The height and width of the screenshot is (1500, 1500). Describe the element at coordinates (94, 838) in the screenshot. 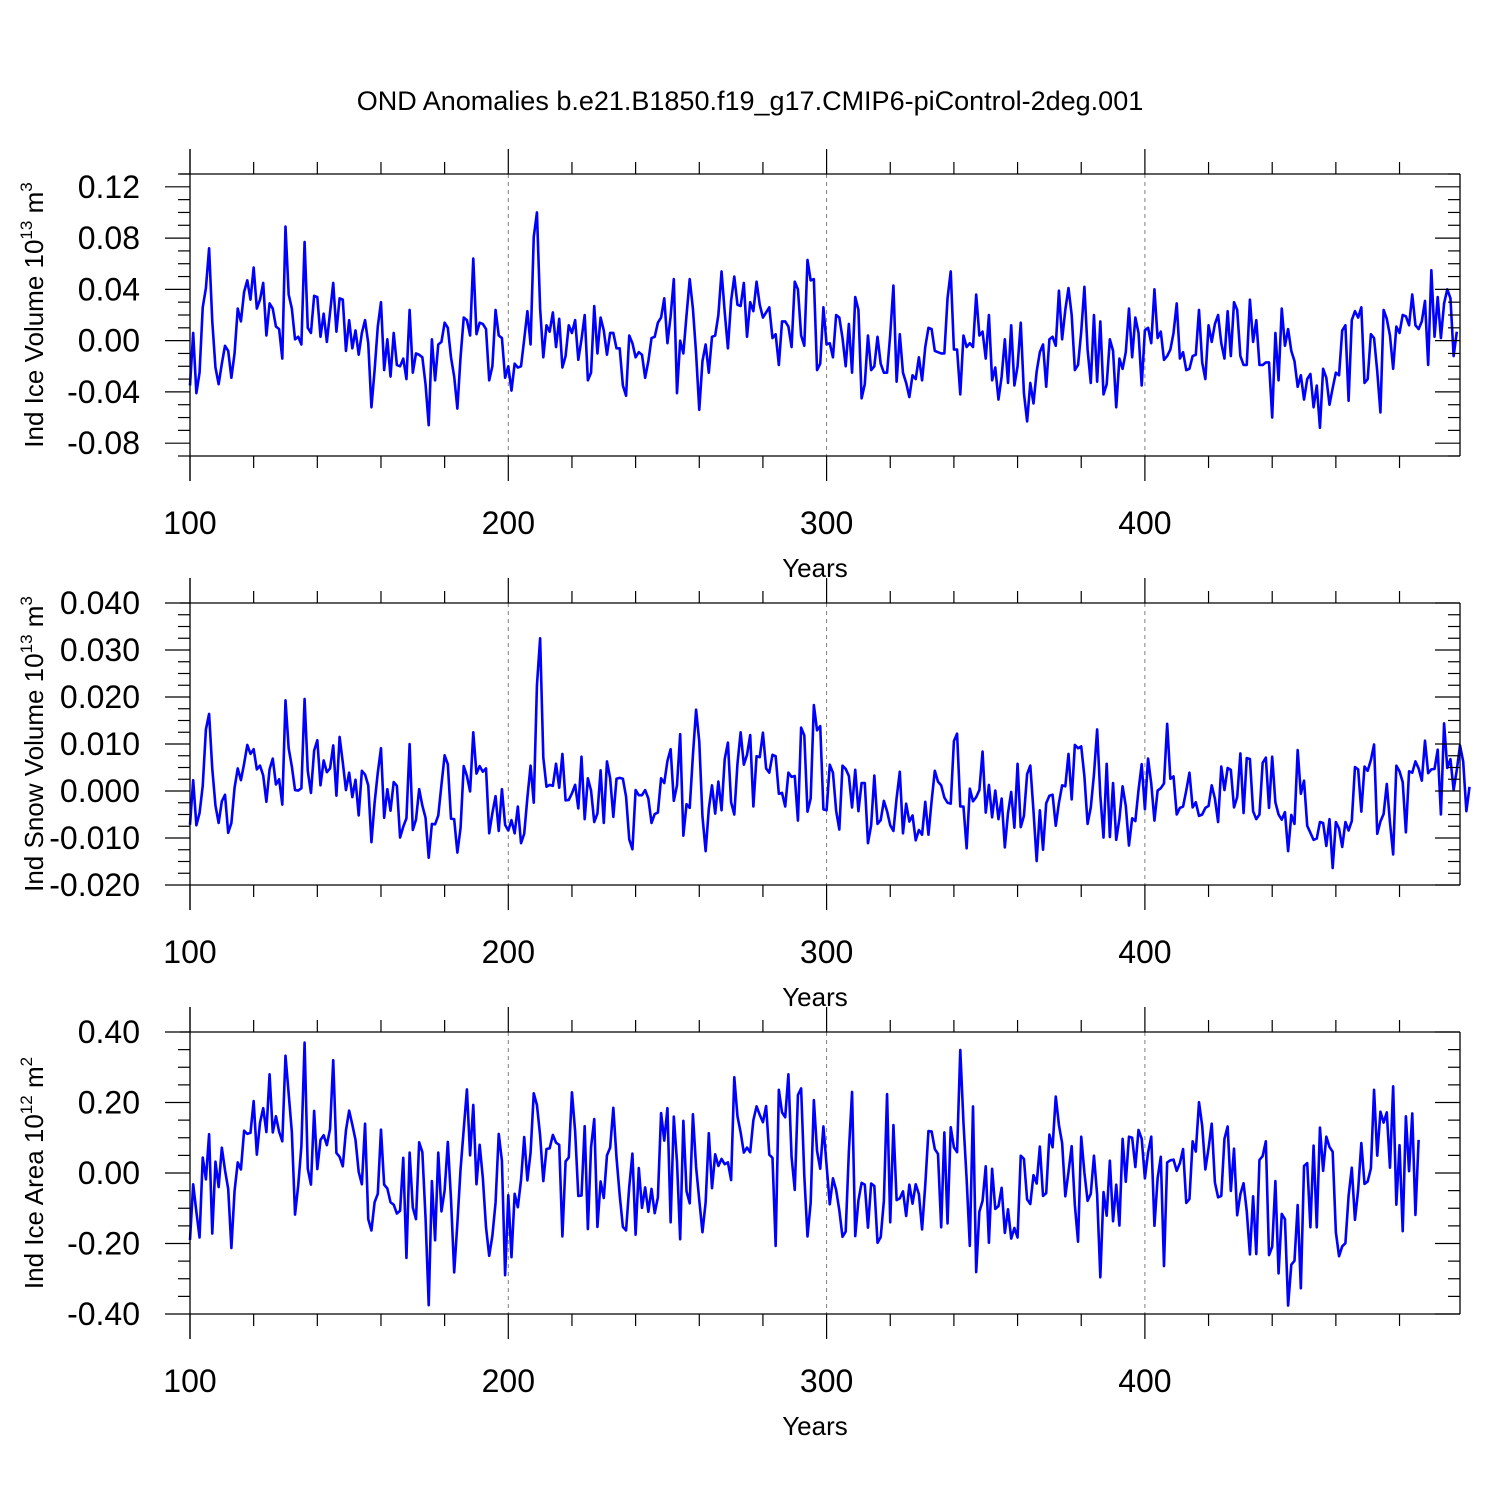

I see `y-tick-label: -0.010` at that location.